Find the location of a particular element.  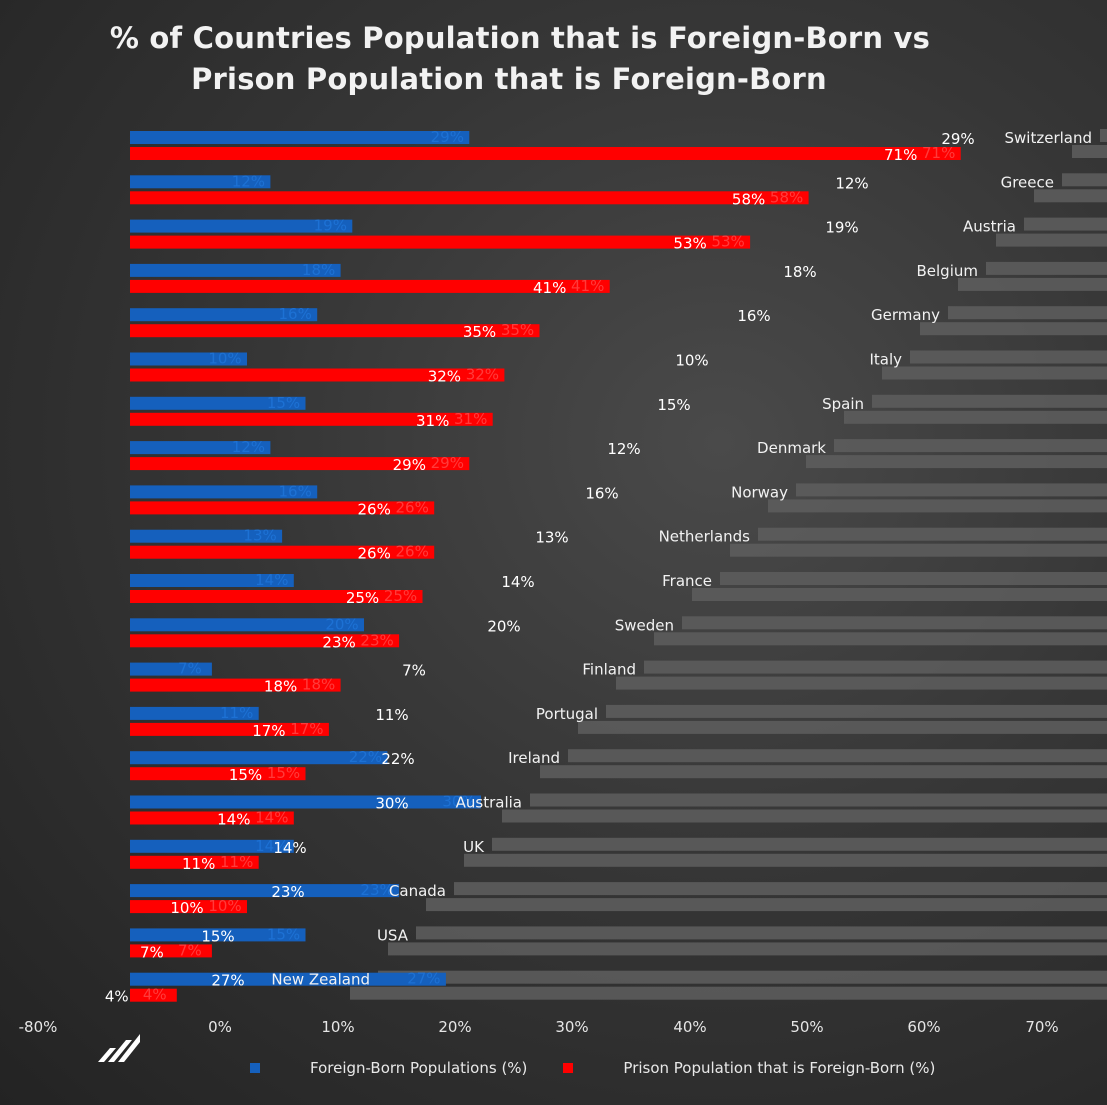

shadow-bar-fb-germany is located at coordinates (1027, 313).